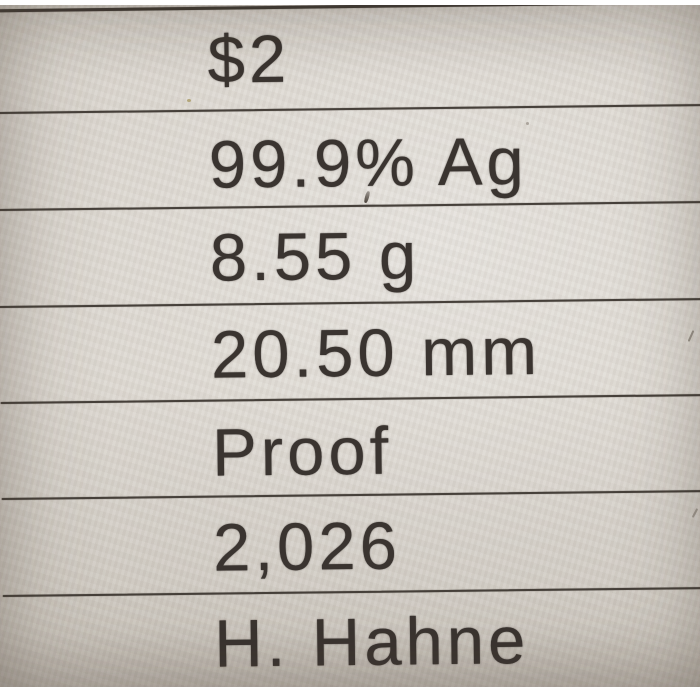  What do you see at coordinates (249, 59) in the screenshot?
I see `spec-denomination: $2` at bounding box center [249, 59].